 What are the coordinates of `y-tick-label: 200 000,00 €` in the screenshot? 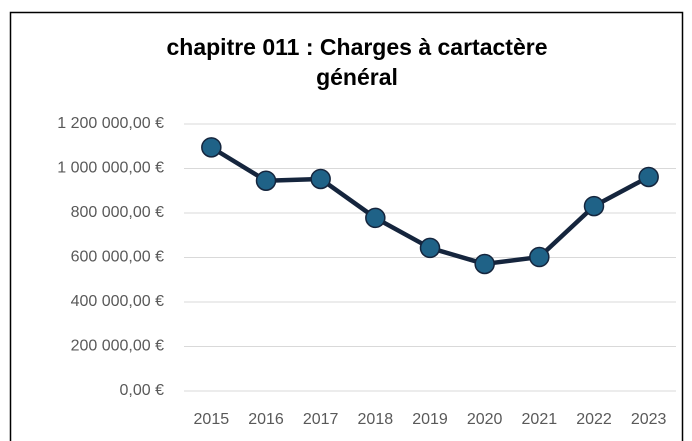 It's located at (118, 346).